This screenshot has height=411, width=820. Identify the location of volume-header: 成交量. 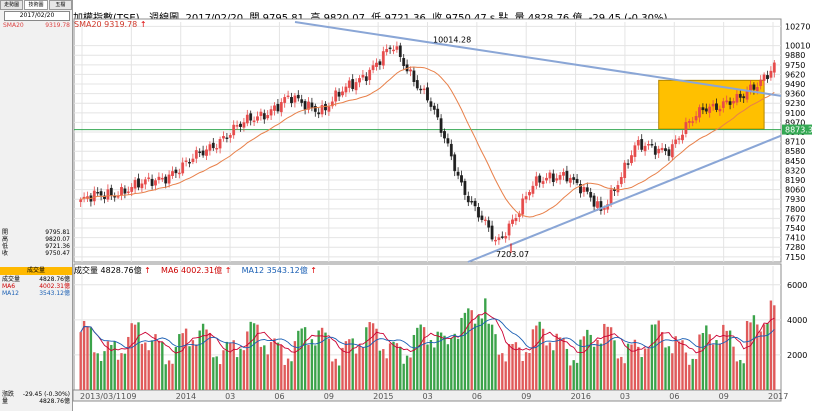
(36, 271).